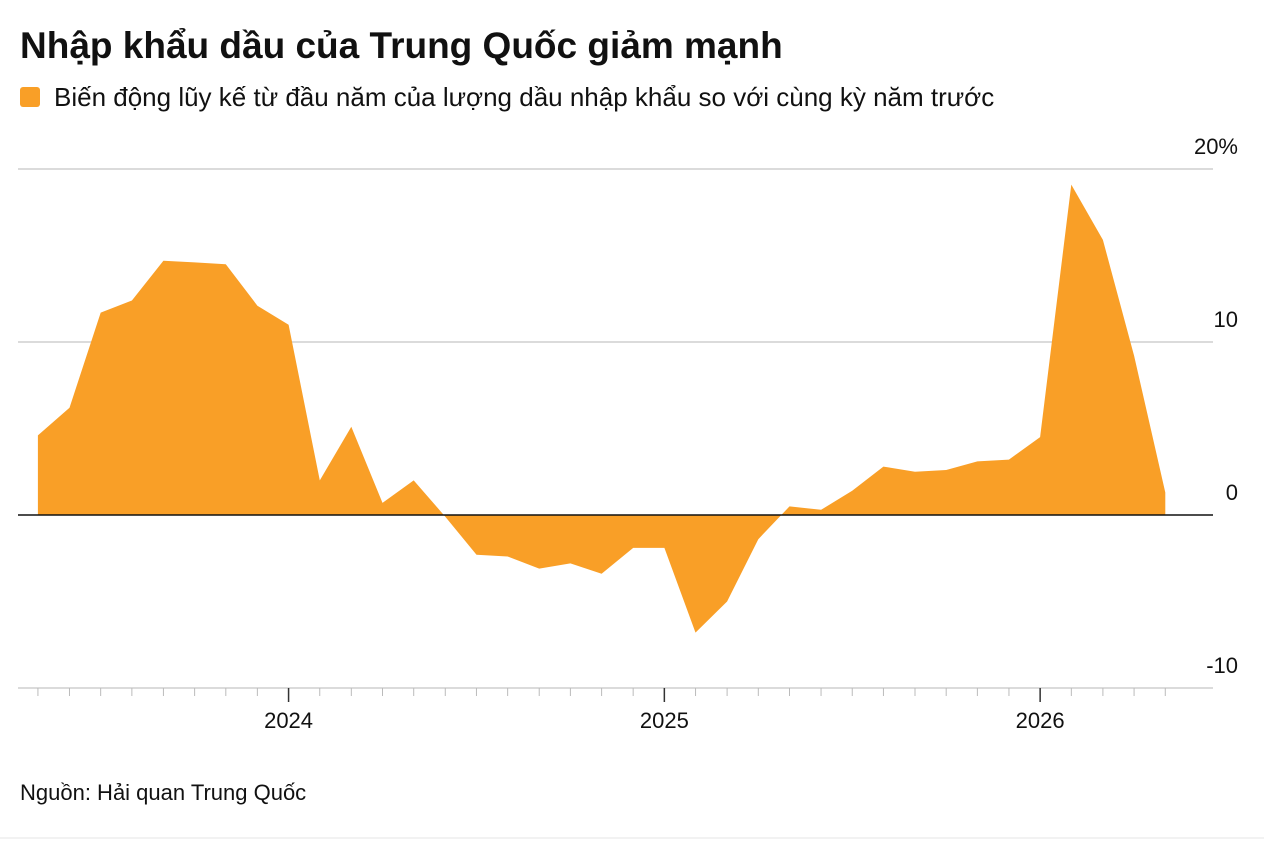 The height and width of the screenshot is (841, 1264). I want to click on source: Nguồn: Hải quan Trung Quốc, so click(163, 792).